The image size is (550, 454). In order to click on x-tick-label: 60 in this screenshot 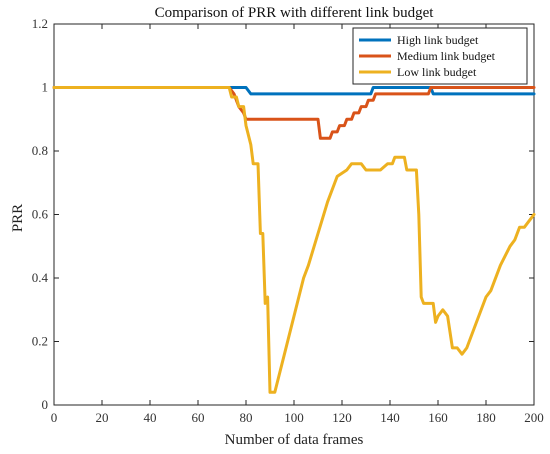, I will do `click(198, 417)`.